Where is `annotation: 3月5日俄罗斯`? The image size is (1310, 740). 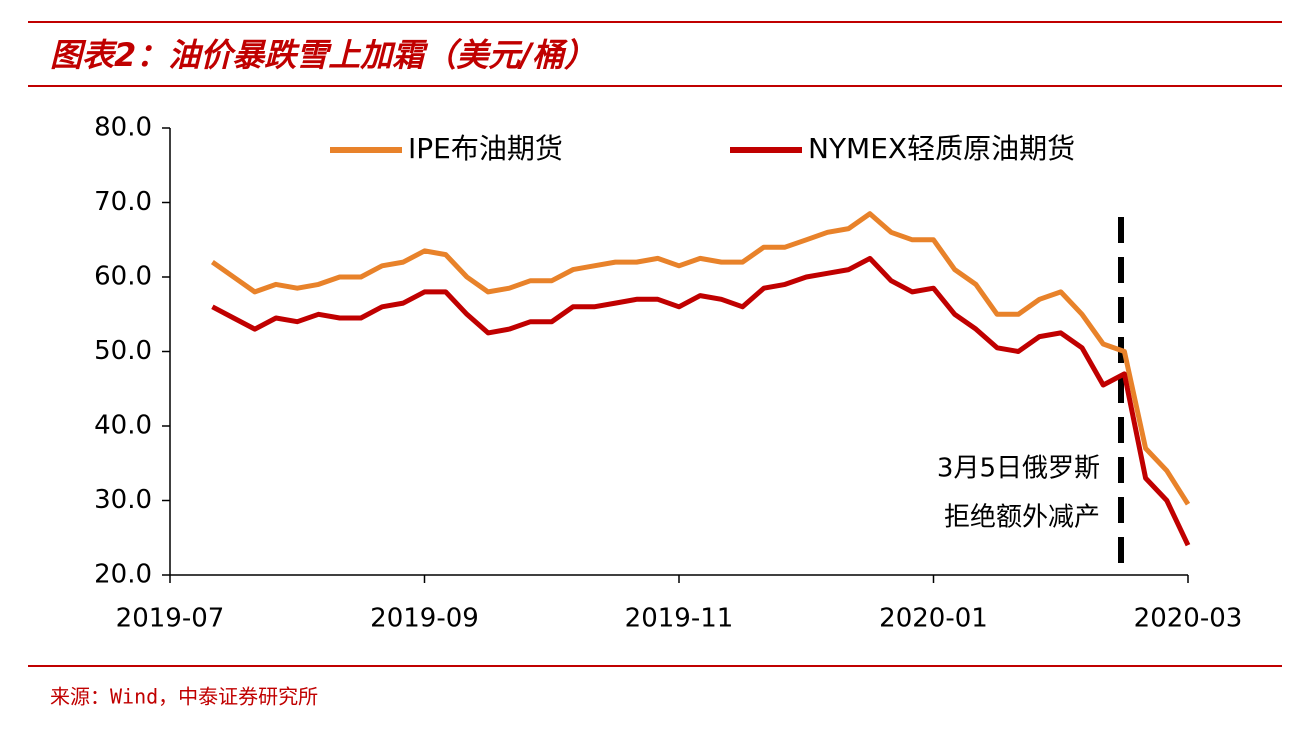 annotation: 3月5日俄罗斯 is located at coordinates (1018, 469).